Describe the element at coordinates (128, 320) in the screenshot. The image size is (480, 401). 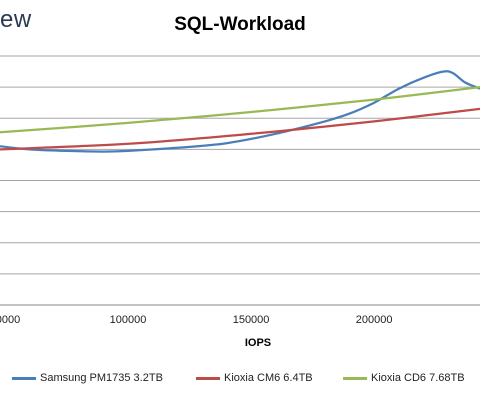
I see `x-tick-label: 100000` at that location.